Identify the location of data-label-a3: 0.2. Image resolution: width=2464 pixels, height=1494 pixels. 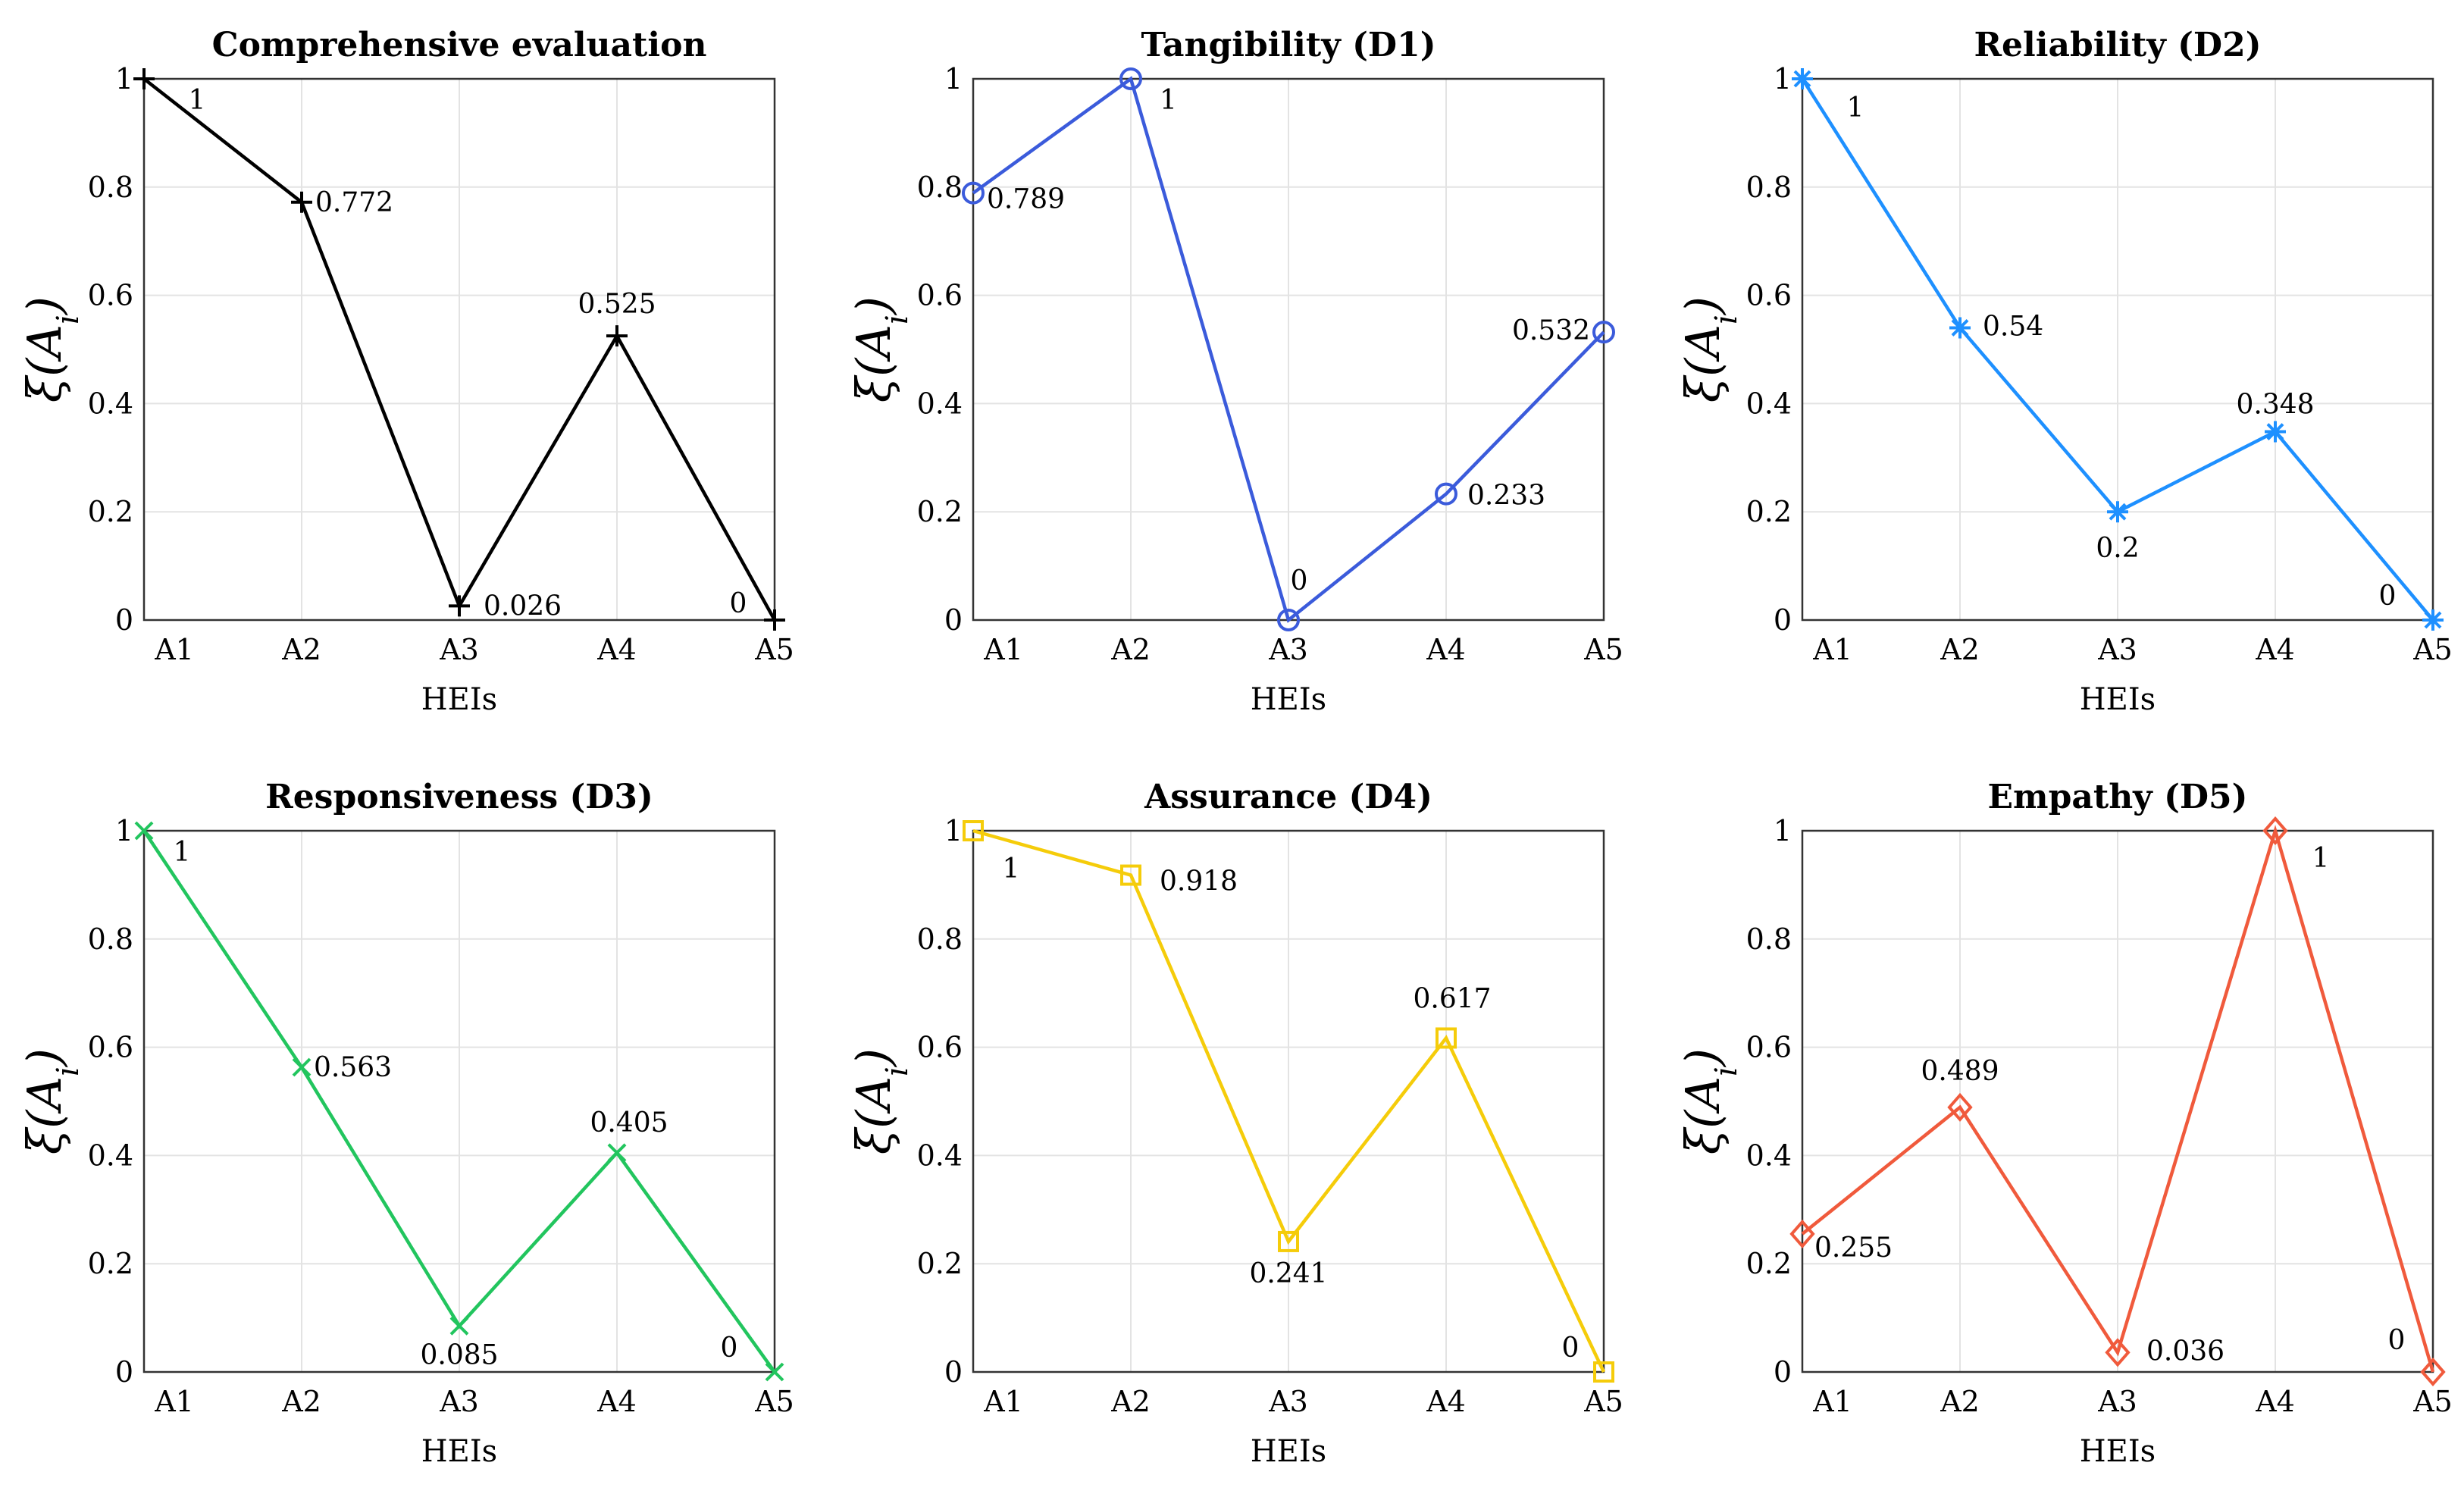
(2117, 548).